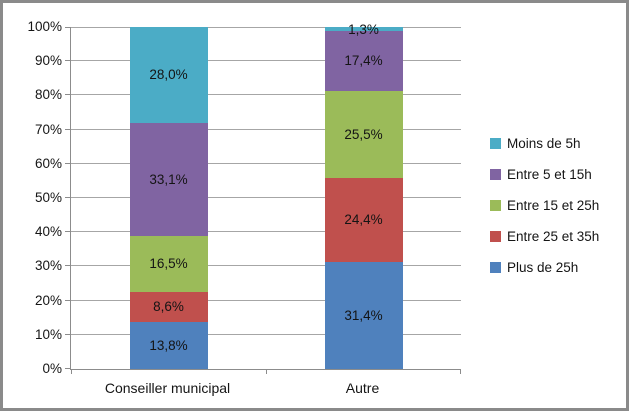 The image size is (629, 411). Describe the element at coordinates (48, 334) in the screenshot. I see `y-axis-tick-label: 10%` at that location.